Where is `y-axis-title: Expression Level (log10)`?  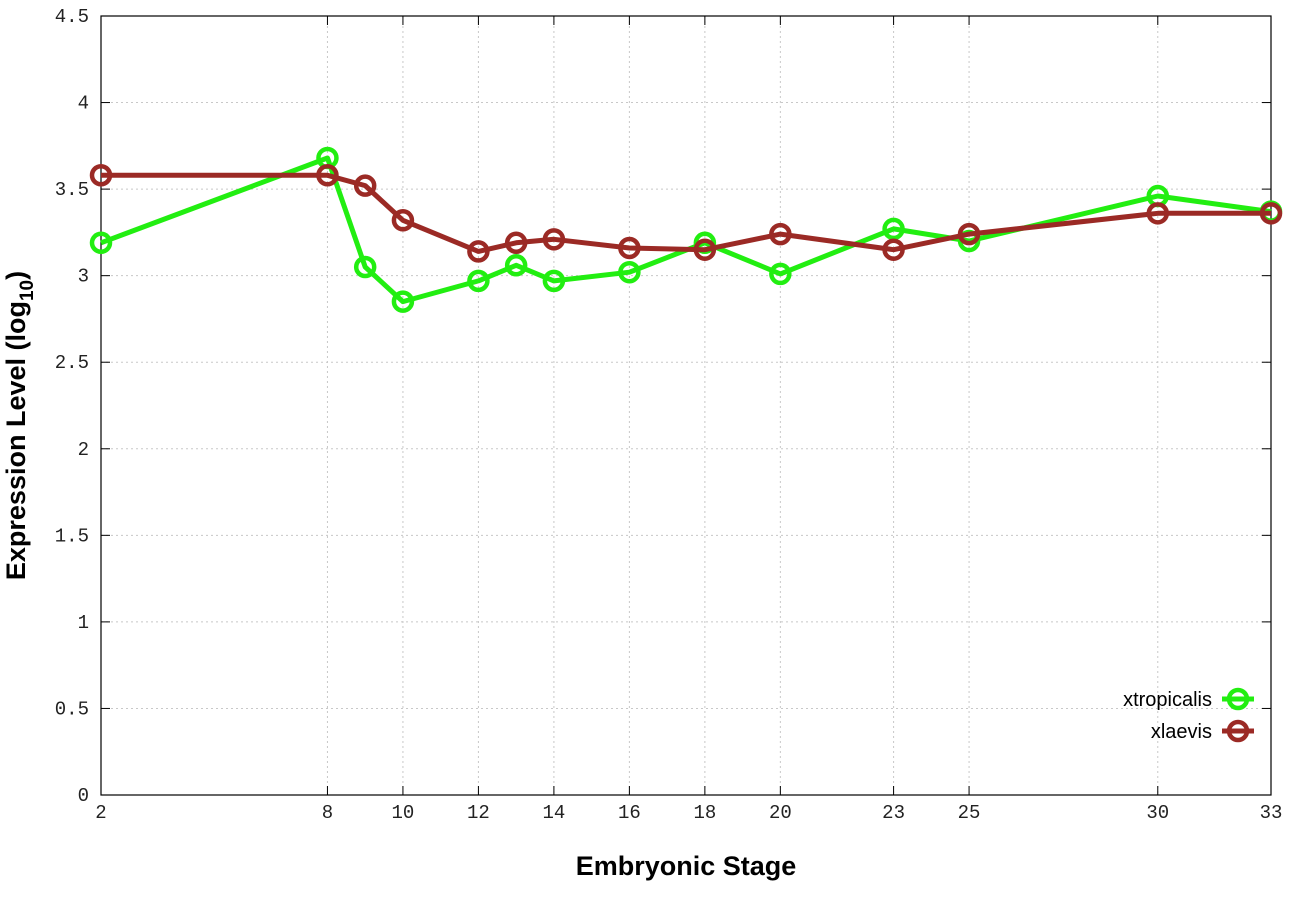
y-axis-title: Expression Level (log10) is located at coordinates (19, 425).